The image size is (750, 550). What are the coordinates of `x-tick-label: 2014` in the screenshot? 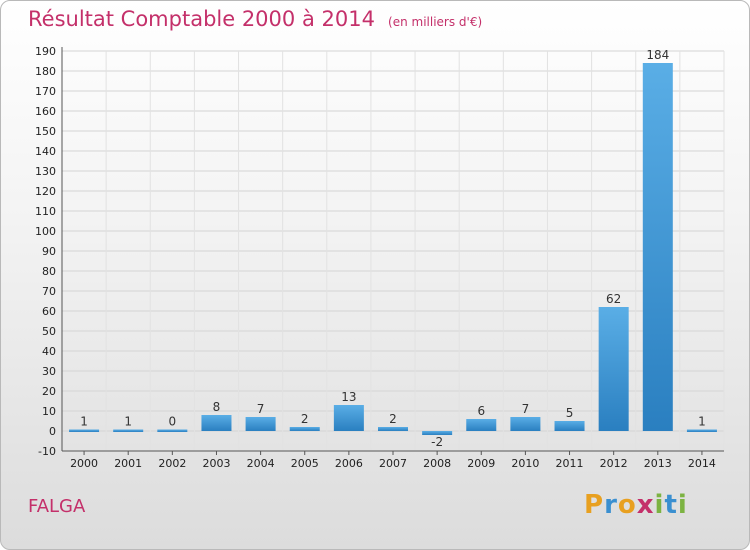 It's located at (702, 463).